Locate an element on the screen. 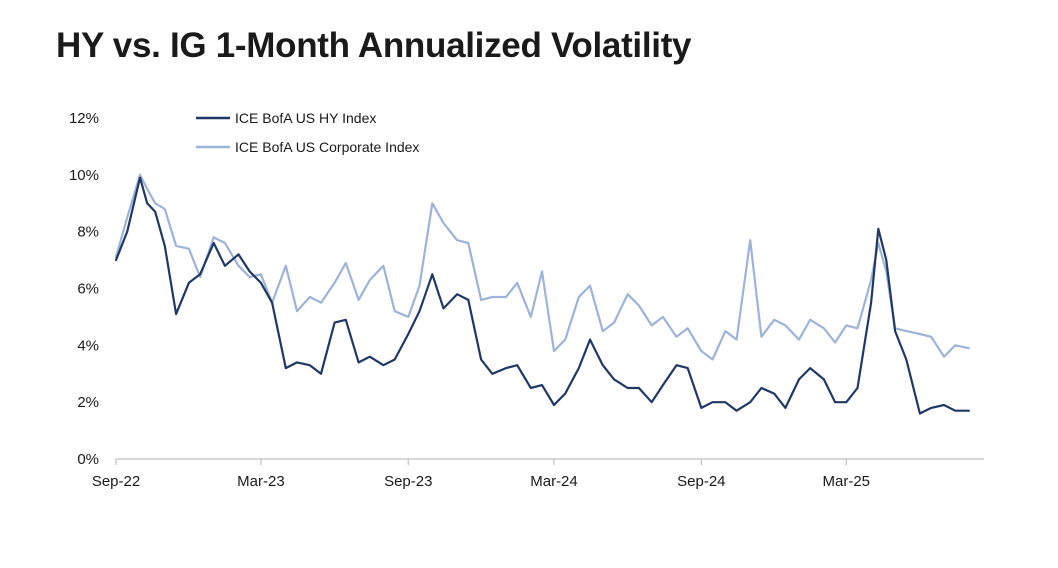 This screenshot has height=568, width=1058. x-tick-label: Sep-24 is located at coordinates (701, 481).